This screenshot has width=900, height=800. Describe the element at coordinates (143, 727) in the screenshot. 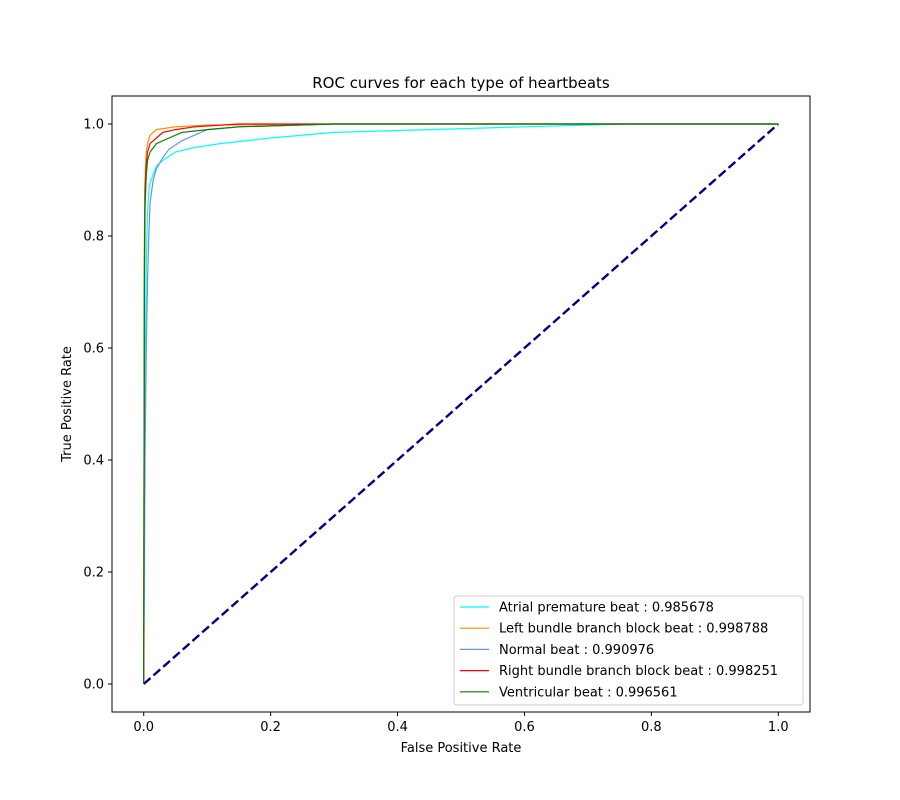

I see `x-tick-label: 0.0` at that location.